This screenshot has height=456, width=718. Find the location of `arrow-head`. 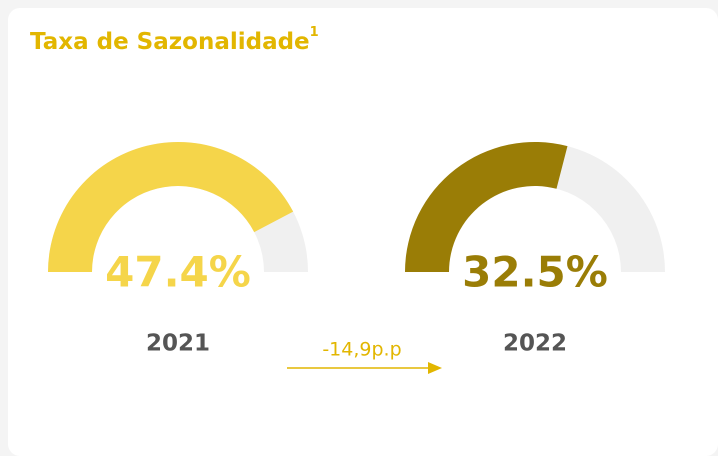

arrow-head is located at coordinates (435, 368).